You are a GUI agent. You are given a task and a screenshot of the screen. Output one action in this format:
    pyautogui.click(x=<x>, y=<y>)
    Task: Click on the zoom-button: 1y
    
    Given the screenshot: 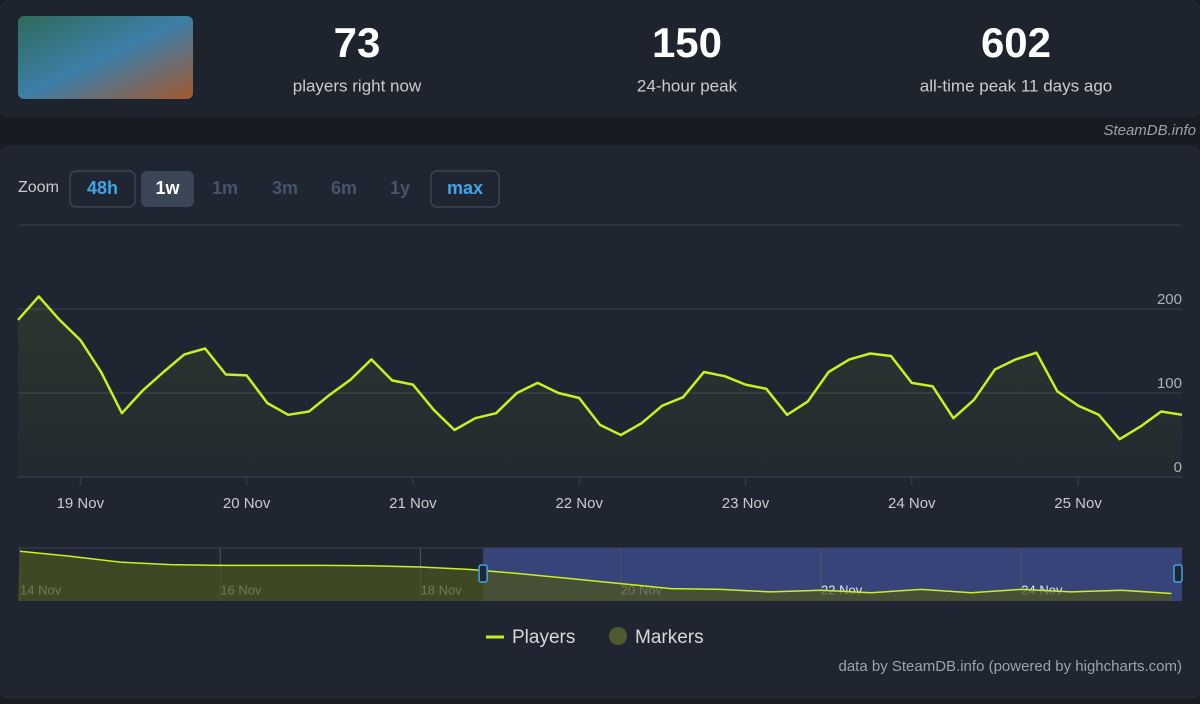 What is the action you would take?
    pyautogui.click(x=400, y=188)
    